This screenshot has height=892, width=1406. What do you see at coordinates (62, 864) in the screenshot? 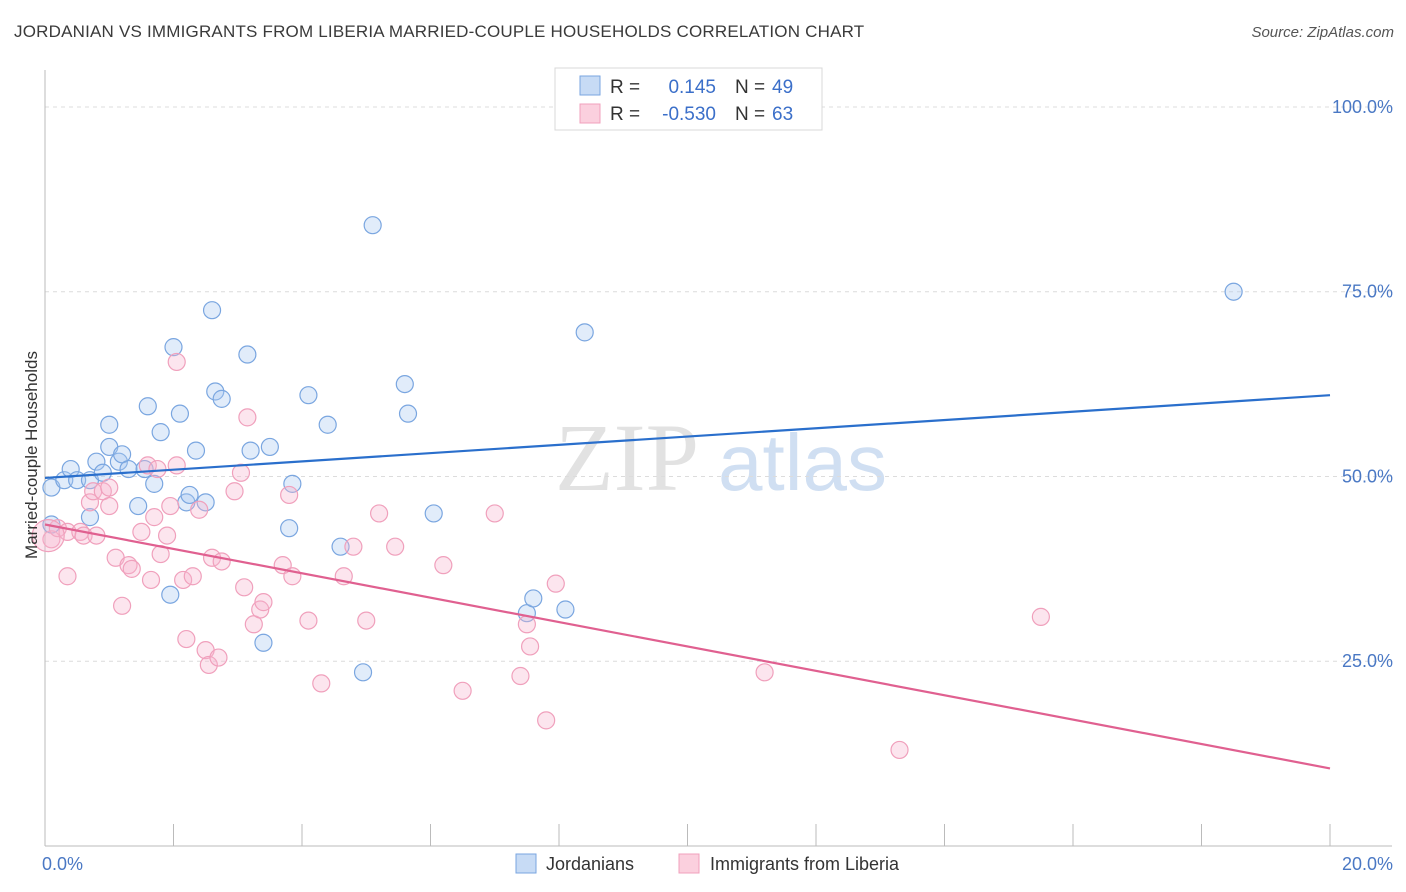
I see `x-tick-label-0: 0.0%` at bounding box center [62, 864].